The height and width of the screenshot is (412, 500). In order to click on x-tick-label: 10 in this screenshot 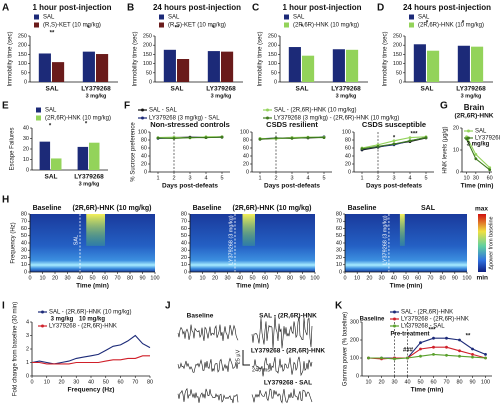, I will do `click(368, 382)`.